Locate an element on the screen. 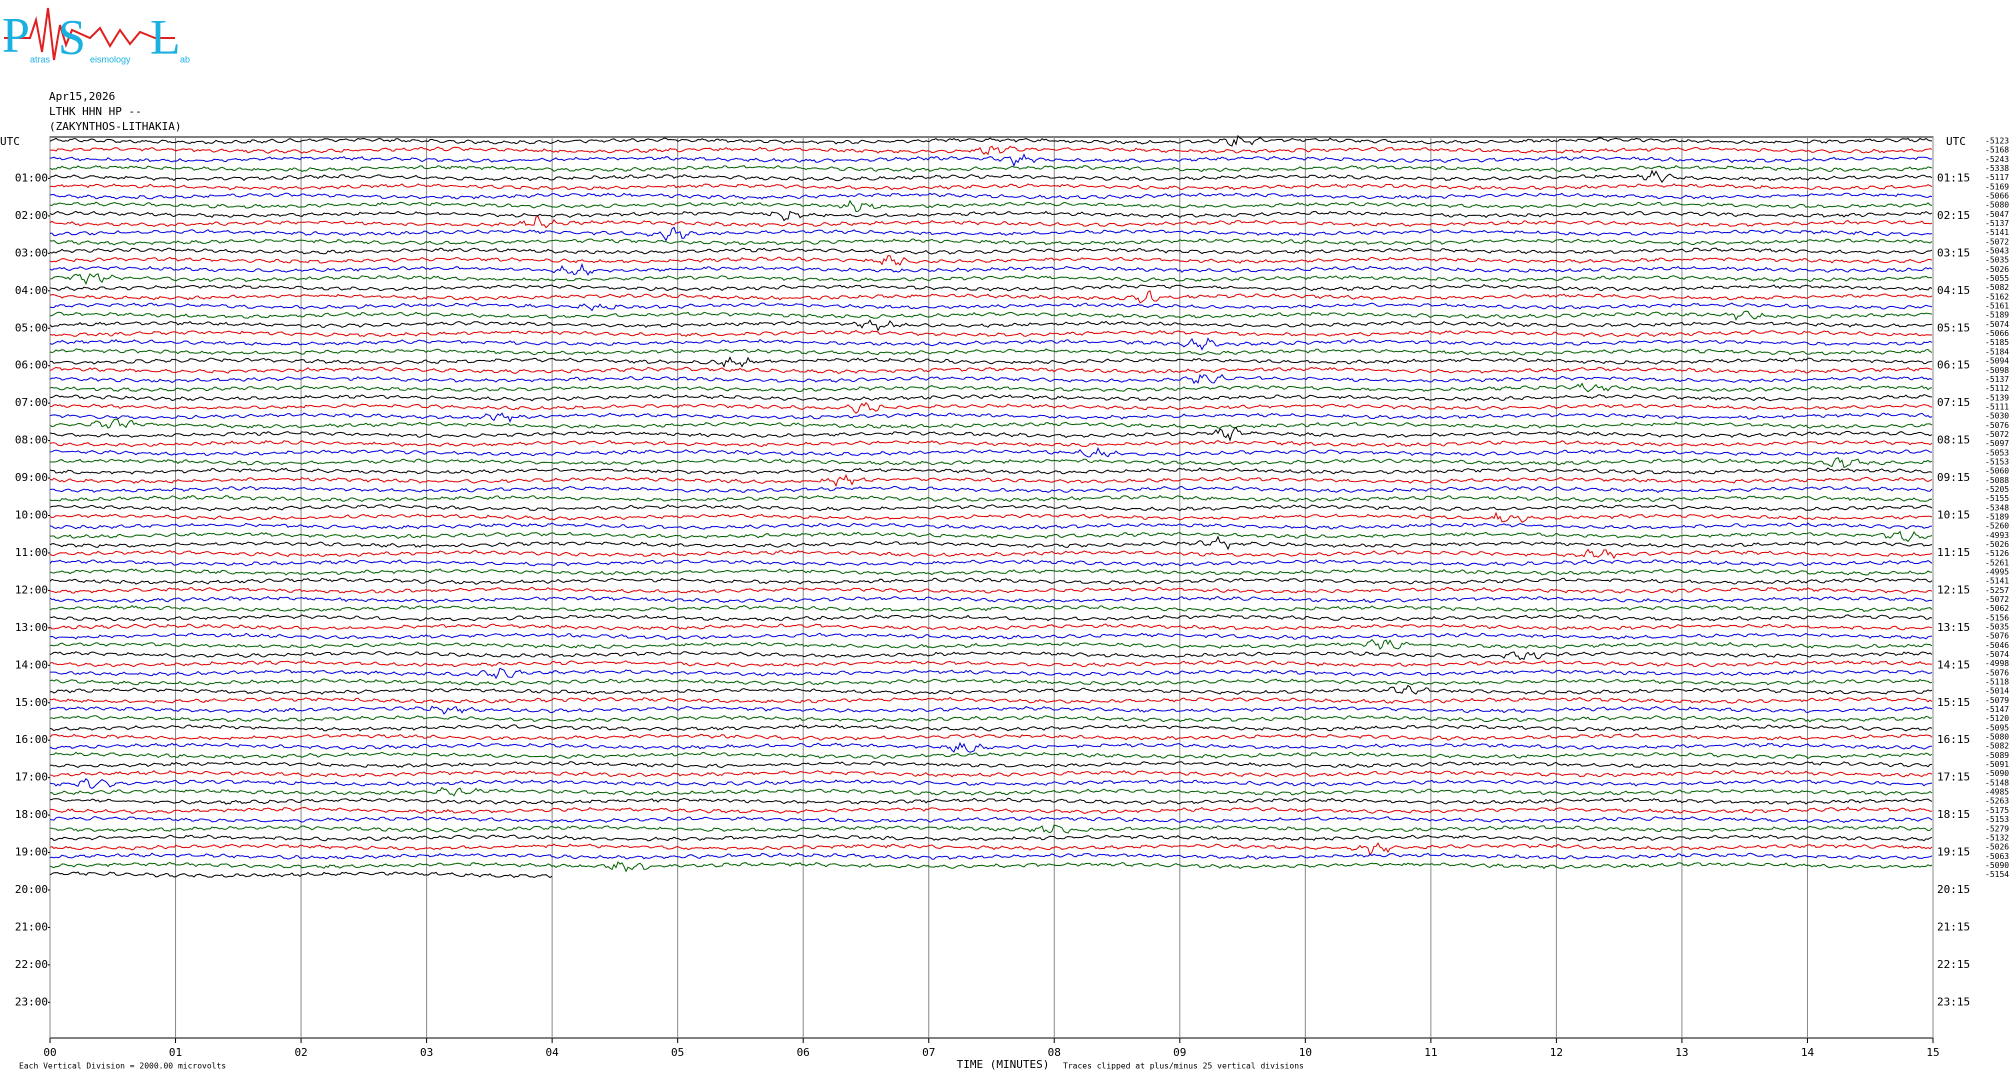 This screenshot has width=2010, height=1080. title-line: (ZAKYNTHOS-LITHAKIA) is located at coordinates (115, 126).